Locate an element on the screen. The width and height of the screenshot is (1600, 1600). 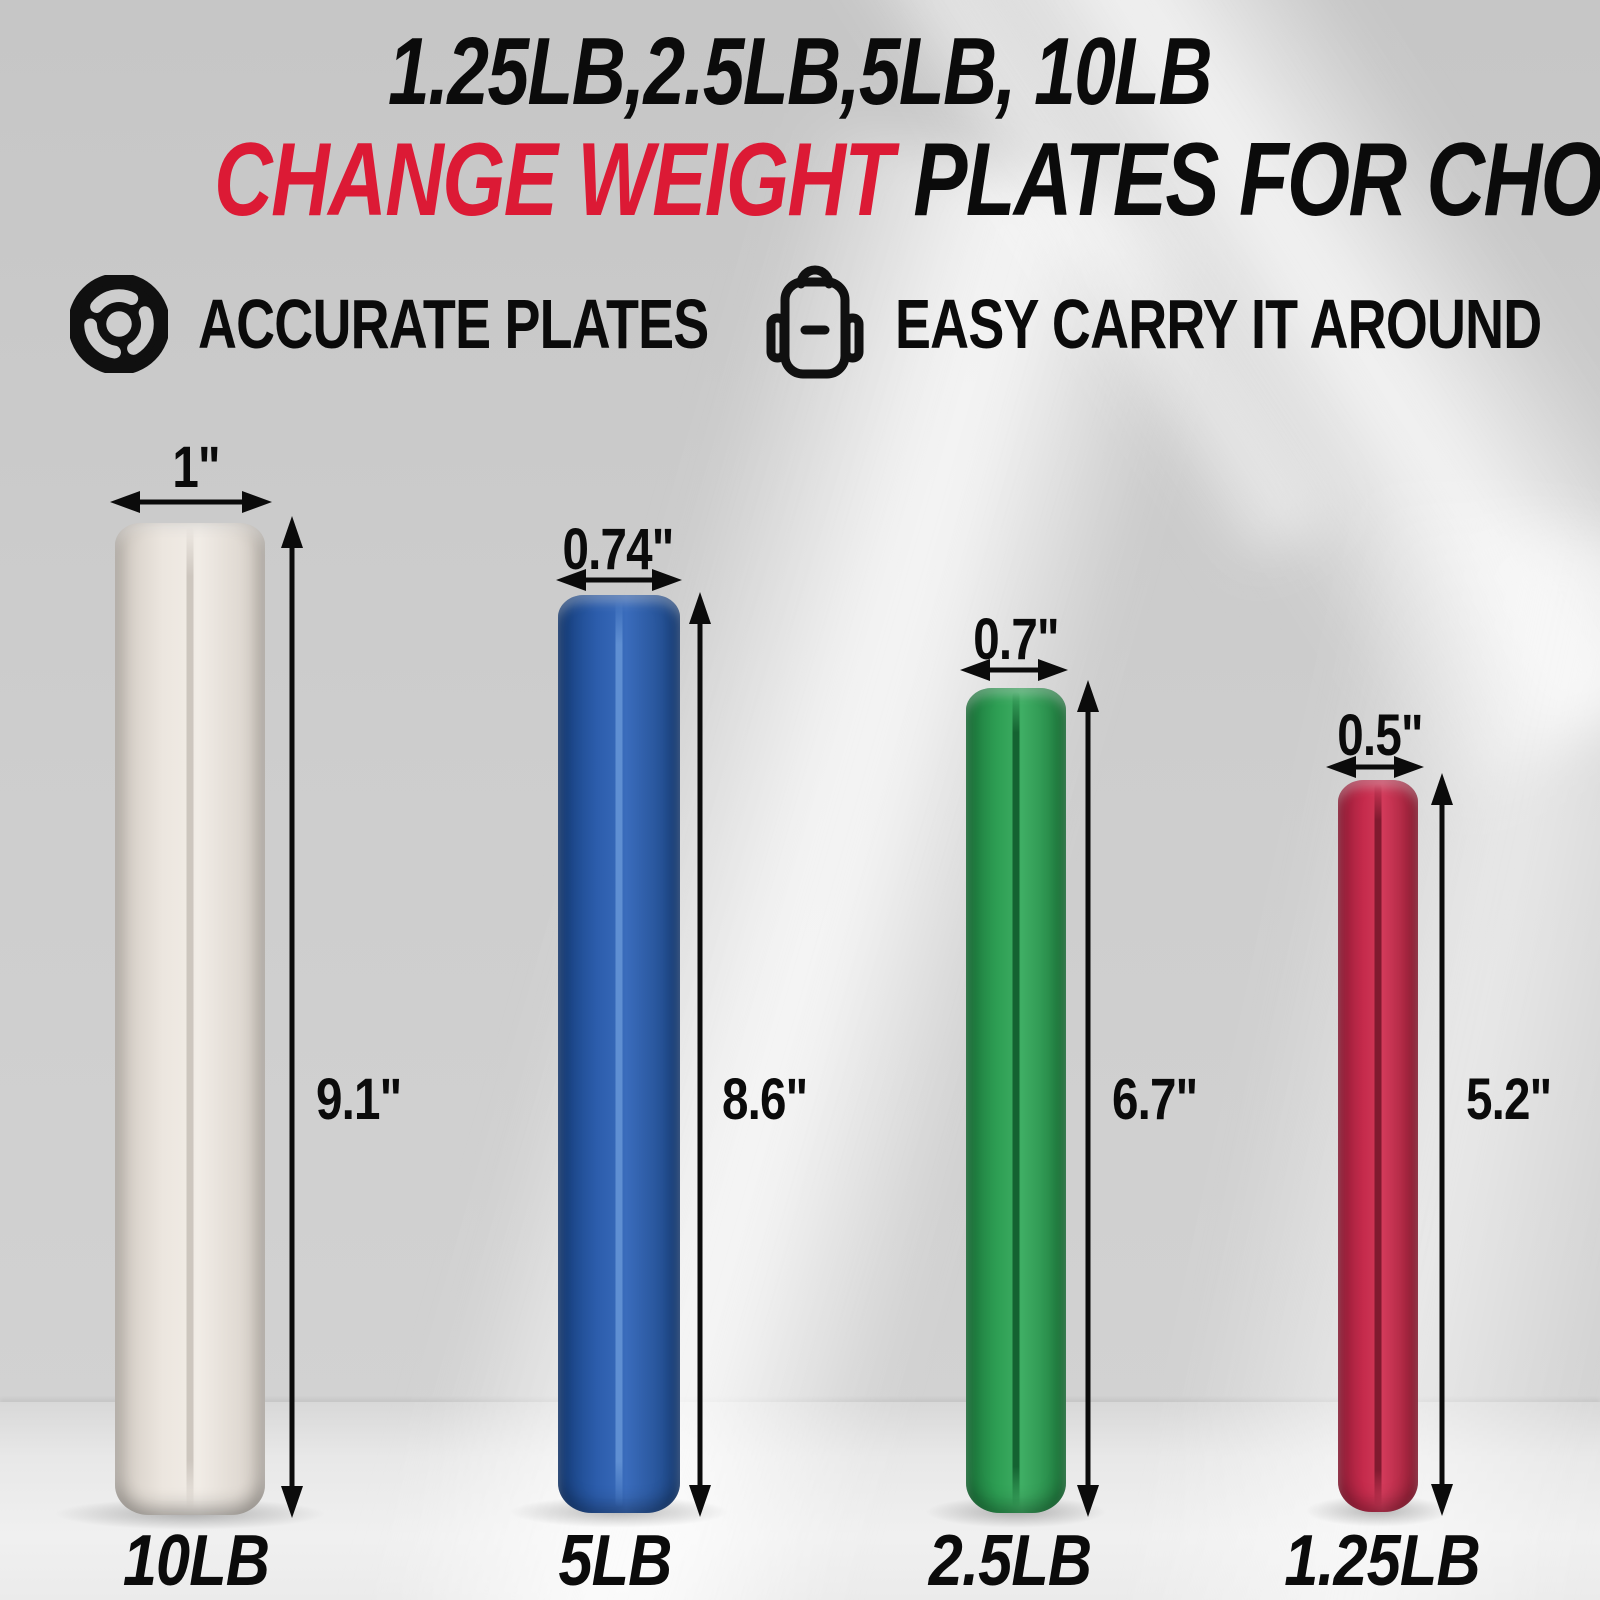
plate-10lb-width-arrow is located at coordinates (191, 502).